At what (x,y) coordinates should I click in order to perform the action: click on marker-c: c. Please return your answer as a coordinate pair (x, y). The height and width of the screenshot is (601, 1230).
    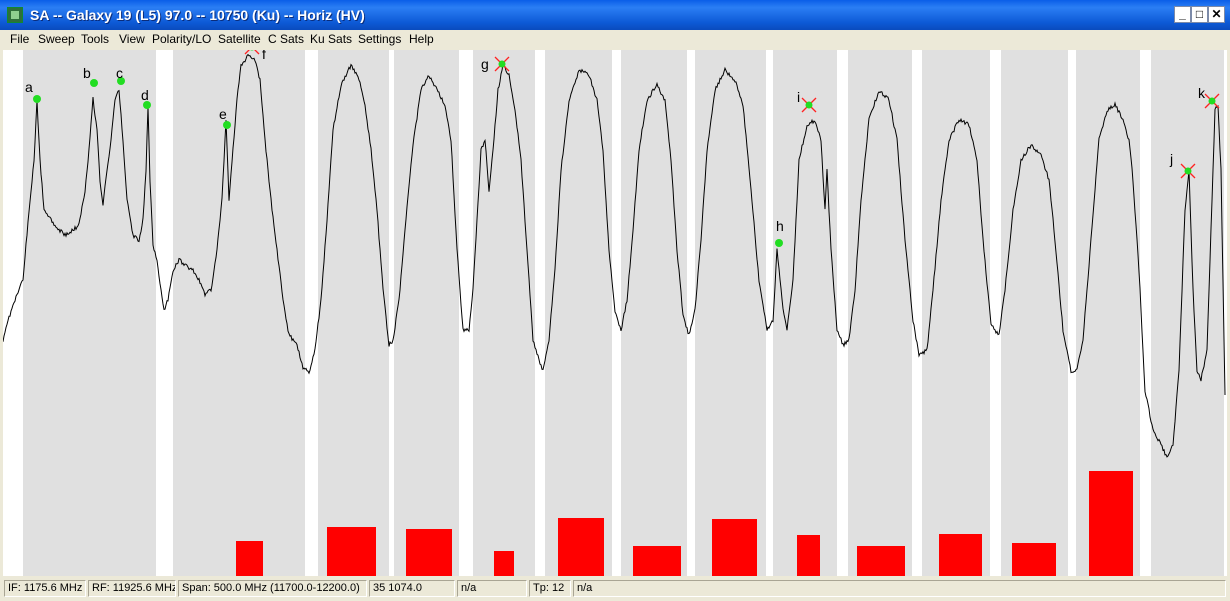
    Looking at the image, I should click on (120, 75).